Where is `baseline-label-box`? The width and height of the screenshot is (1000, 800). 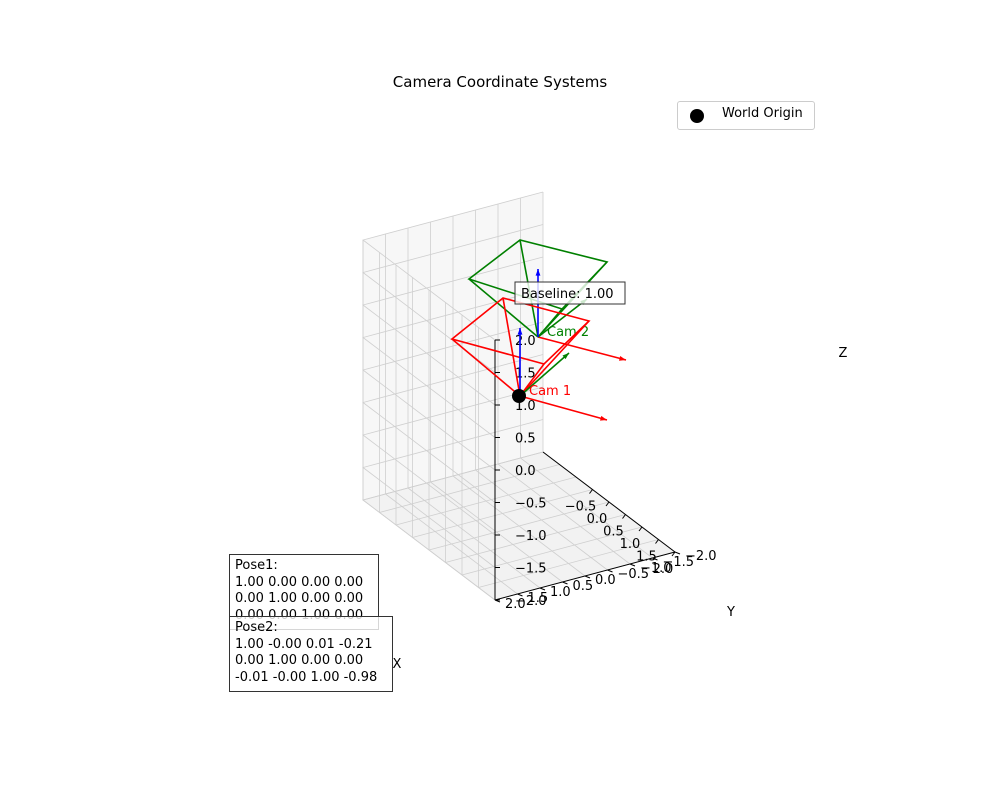
baseline-label-box is located at coordinates (570, 293).